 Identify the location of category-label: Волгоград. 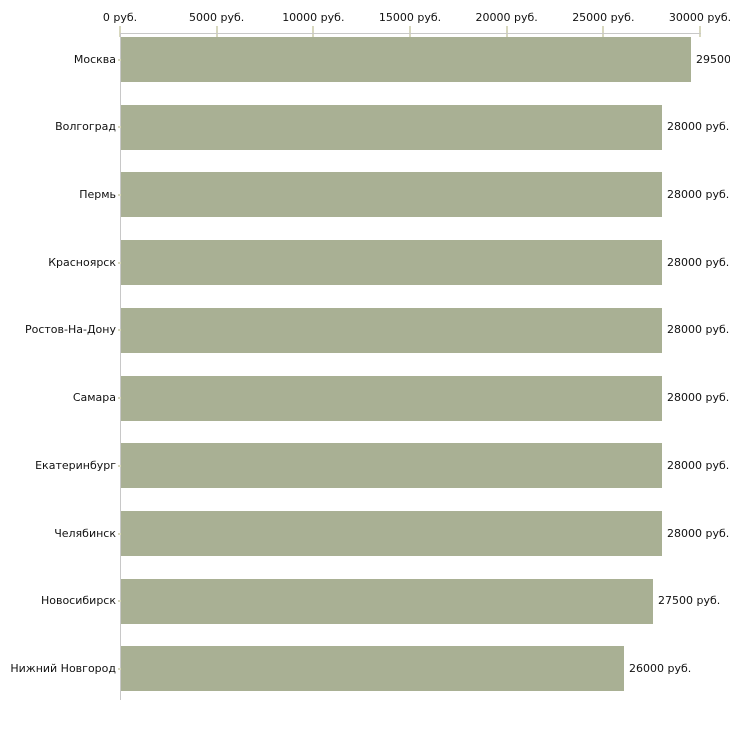
(85, 127).